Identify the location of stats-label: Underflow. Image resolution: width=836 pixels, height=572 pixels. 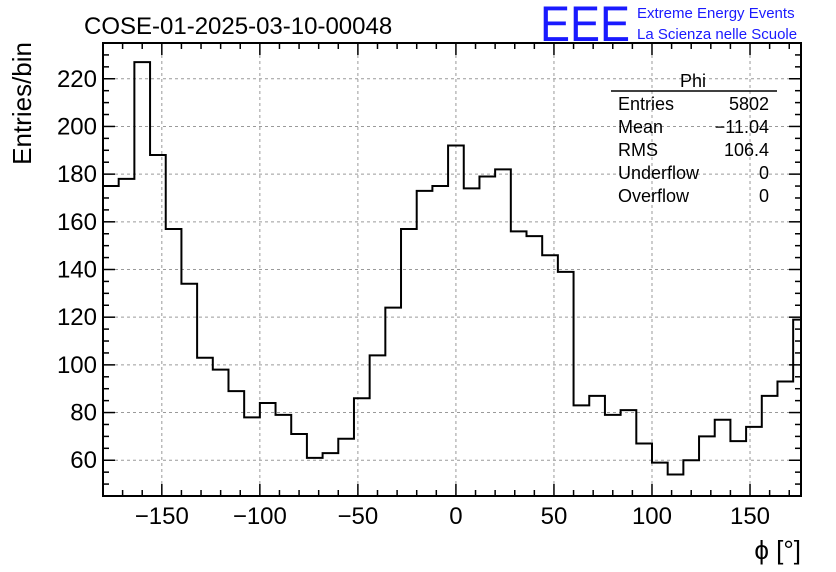
(659, 173).